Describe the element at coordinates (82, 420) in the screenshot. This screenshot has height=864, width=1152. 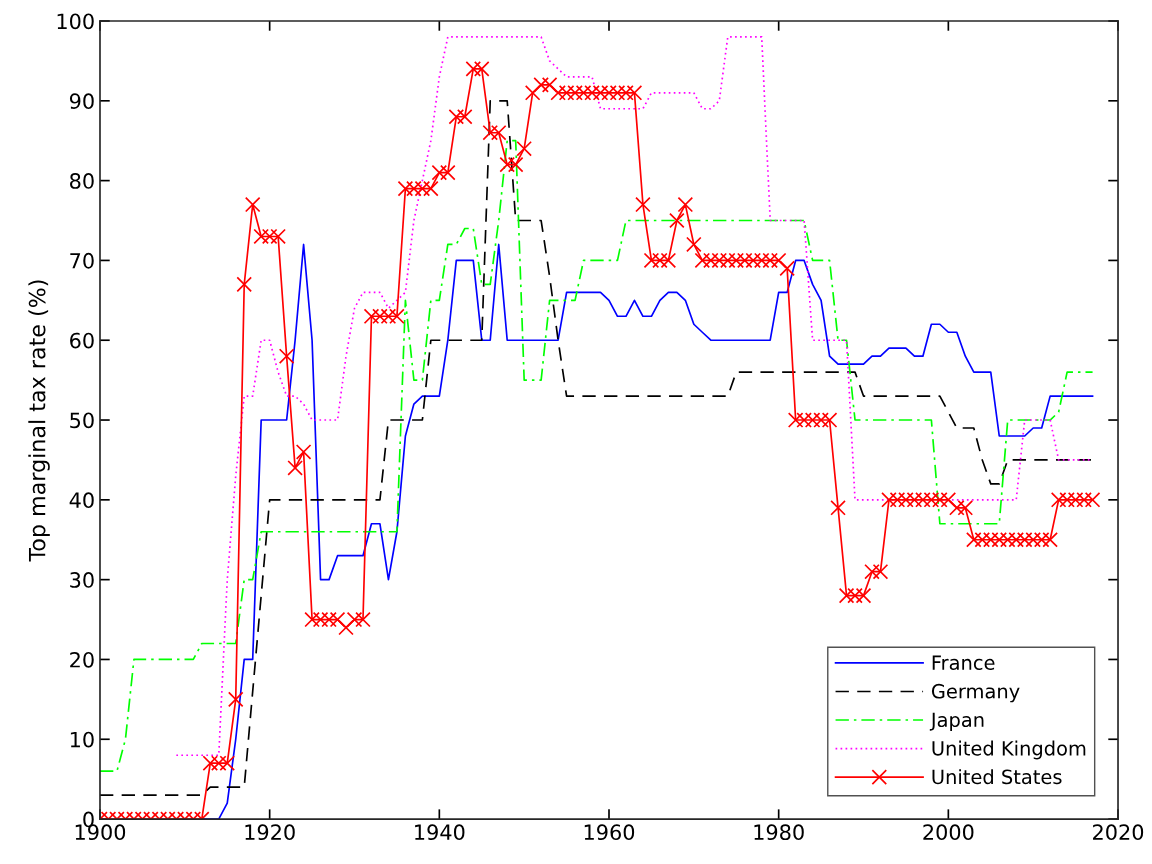
I see `y-tick-label: 50` at that location.